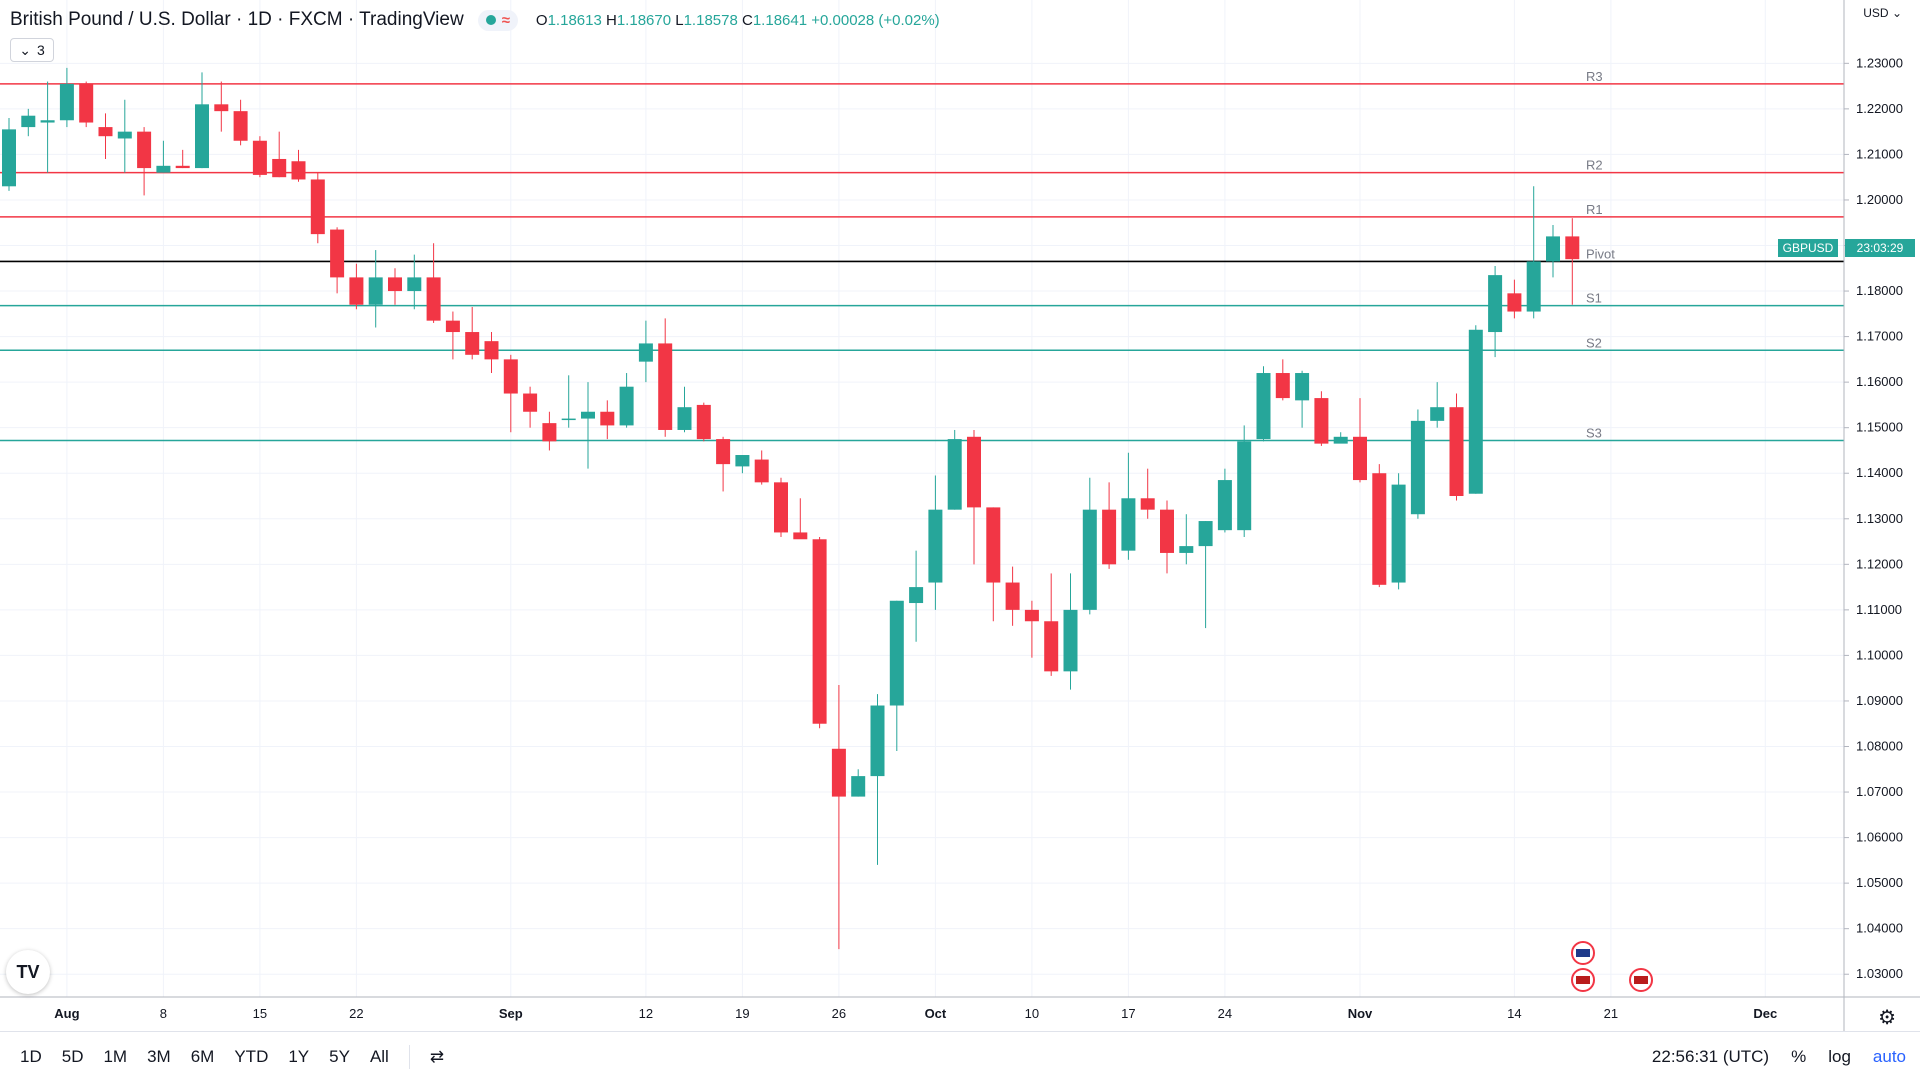  Describe the element at coordinates (115, 1056) in the screenshot. I see `timeframe-1m: 1M` at that location.